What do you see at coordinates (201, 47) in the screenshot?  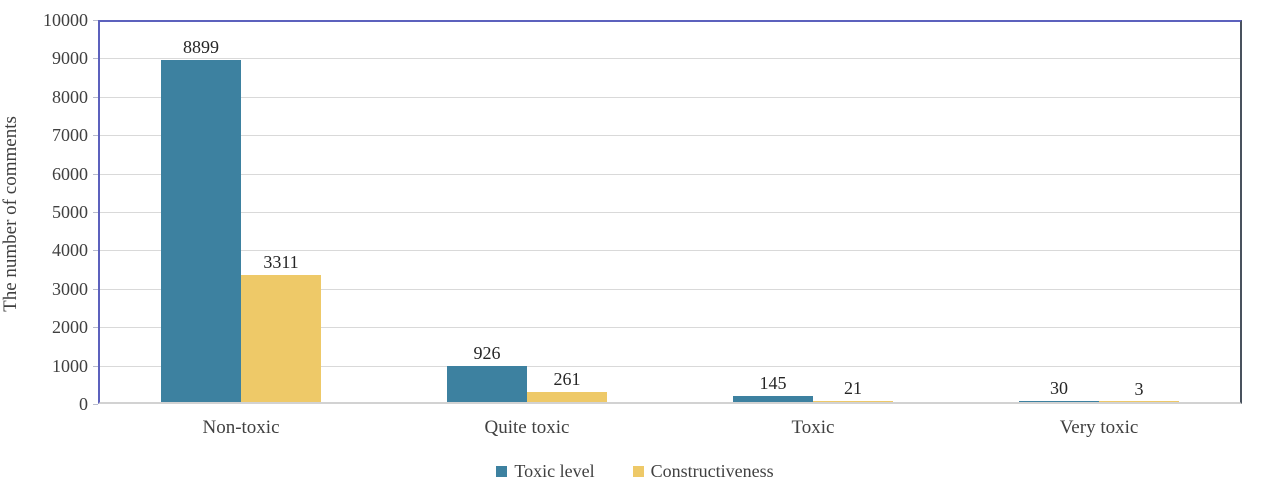 I see `data-label-toxic-level-non-toxic: 8899` at bounding box center [201, 47].